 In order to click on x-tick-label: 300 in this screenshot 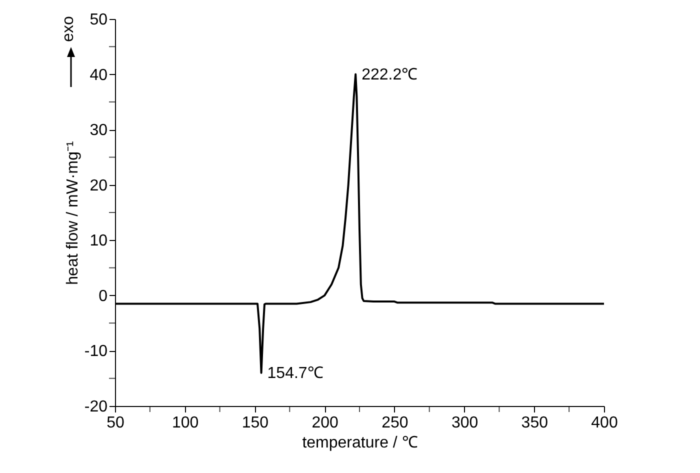, I will do `click(464, 423)`.